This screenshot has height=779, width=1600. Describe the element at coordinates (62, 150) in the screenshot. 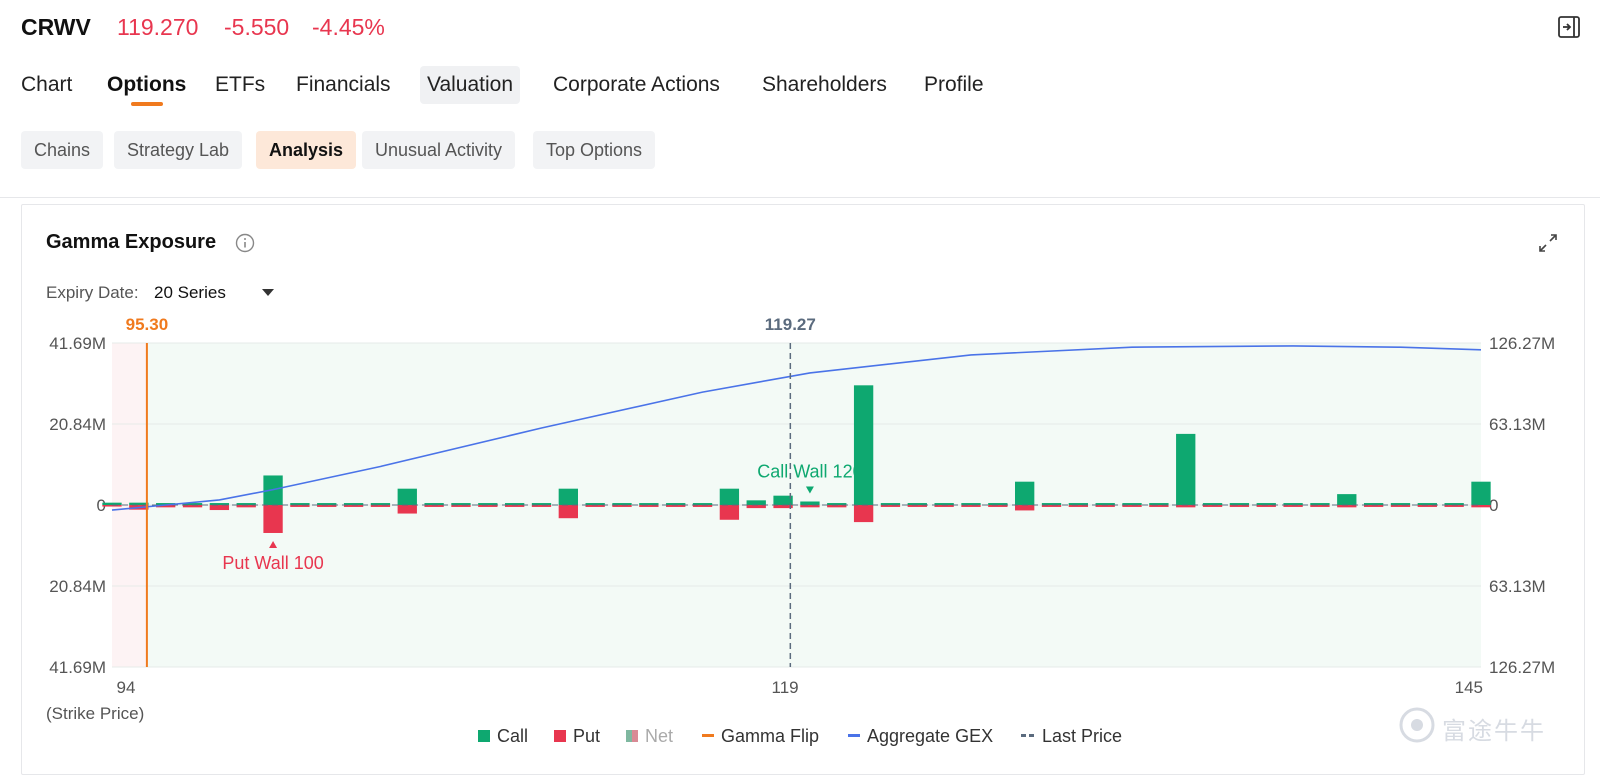

I see `subtab-chains: Chains` at that location.